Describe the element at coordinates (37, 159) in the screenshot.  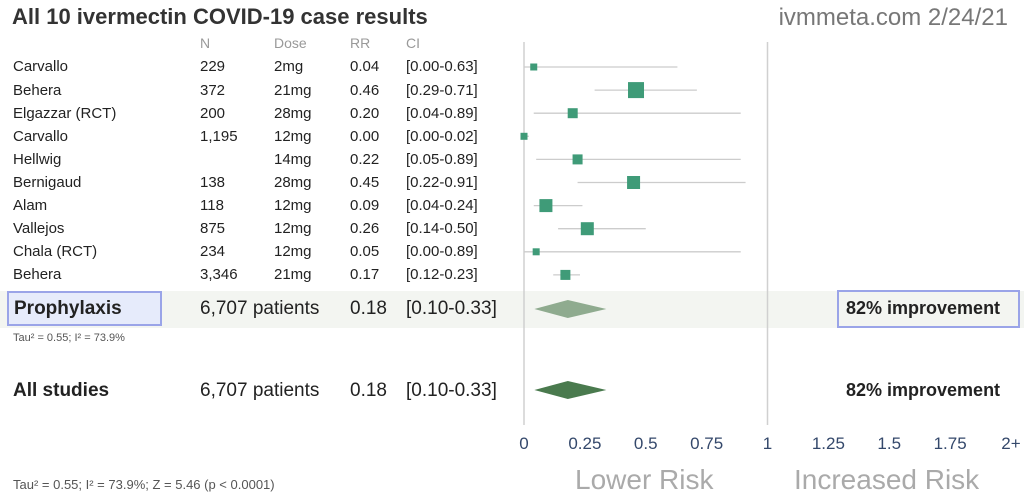
I see `study-name: Hellwig` at that location.